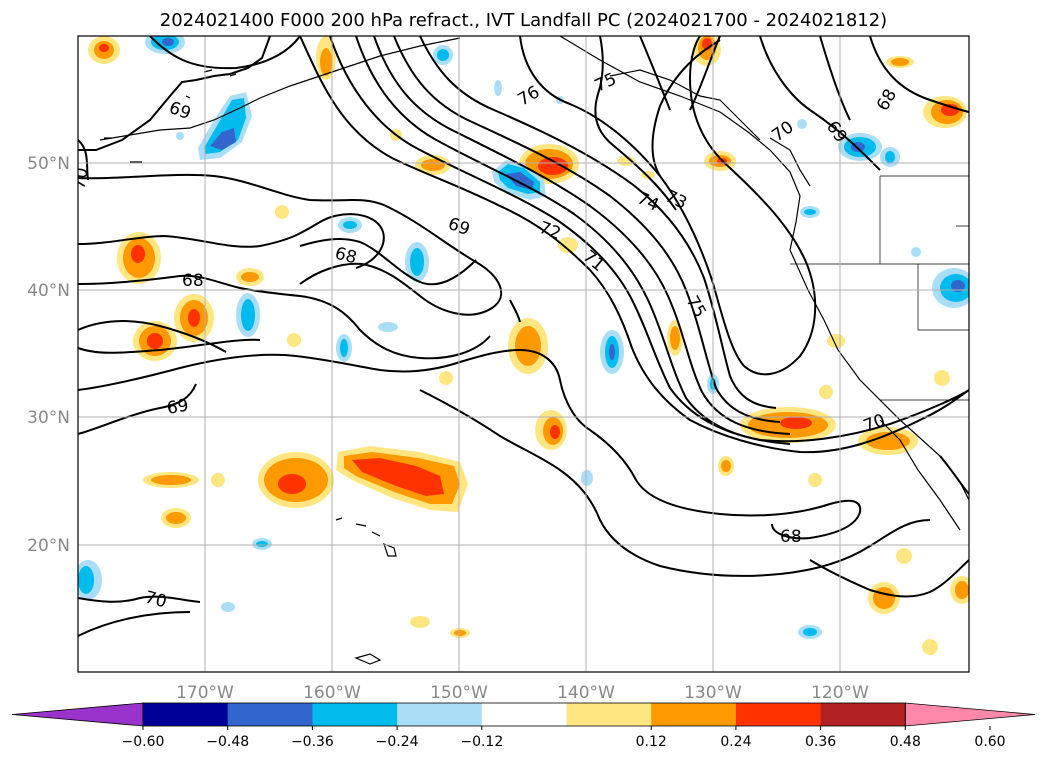  I want to click on lat-label: 30°N, so click(48, 418).